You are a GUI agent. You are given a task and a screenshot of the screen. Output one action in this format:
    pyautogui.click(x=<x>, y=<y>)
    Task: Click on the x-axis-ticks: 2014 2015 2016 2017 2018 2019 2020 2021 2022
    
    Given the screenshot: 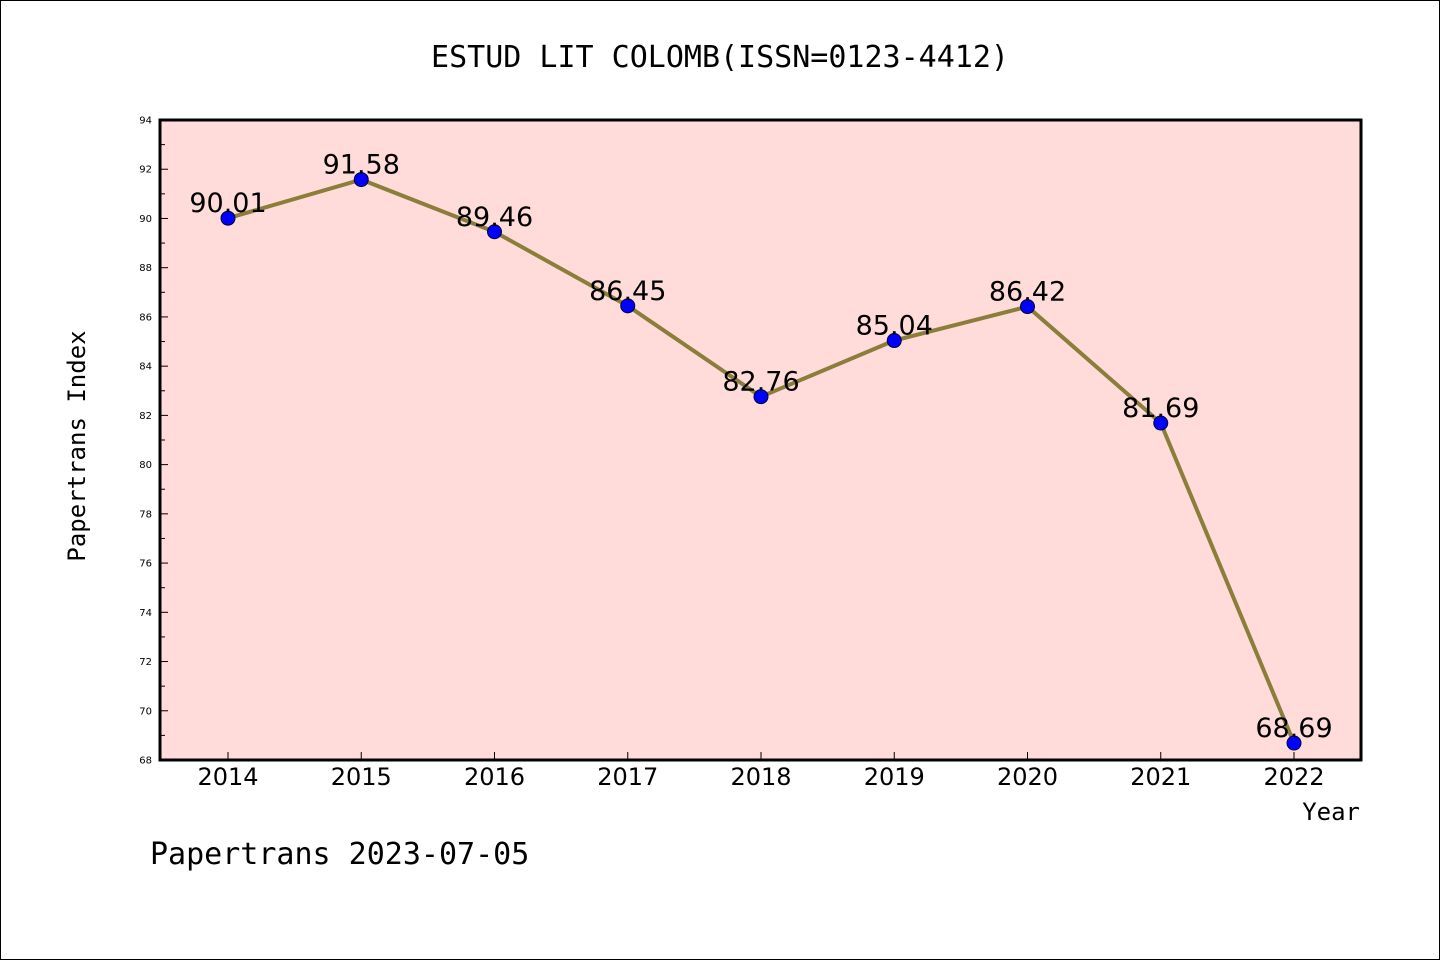 What is the action you would take?
    pyautogui.click(x=761, y=771)
    